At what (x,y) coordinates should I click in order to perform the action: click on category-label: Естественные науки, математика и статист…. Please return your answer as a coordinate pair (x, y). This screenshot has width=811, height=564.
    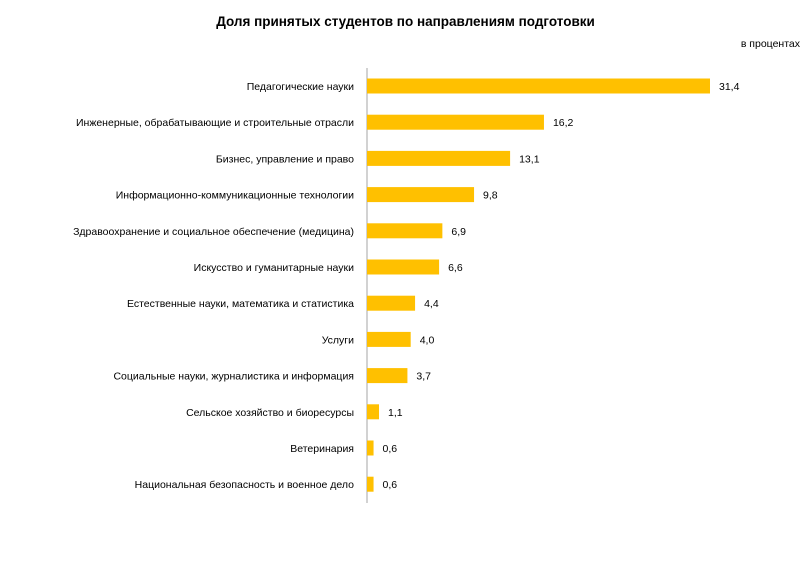
    Looking at the image, I should click on (240, 304).